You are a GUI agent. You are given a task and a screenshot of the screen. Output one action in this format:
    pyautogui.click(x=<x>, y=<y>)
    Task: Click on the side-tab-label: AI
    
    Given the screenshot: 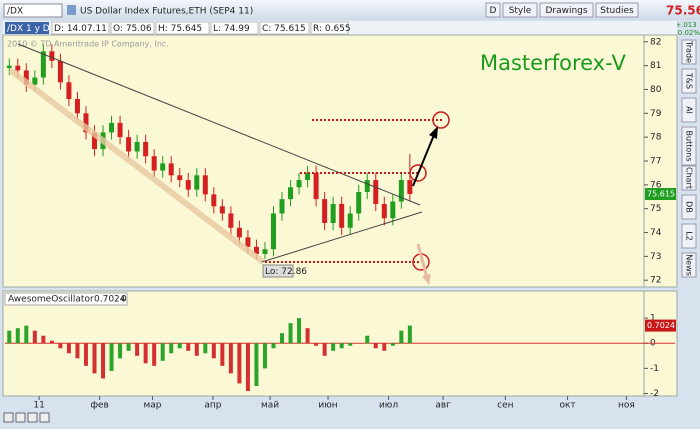 What is the action you would take?
    pyautogui.click(x=689, y=110)
    